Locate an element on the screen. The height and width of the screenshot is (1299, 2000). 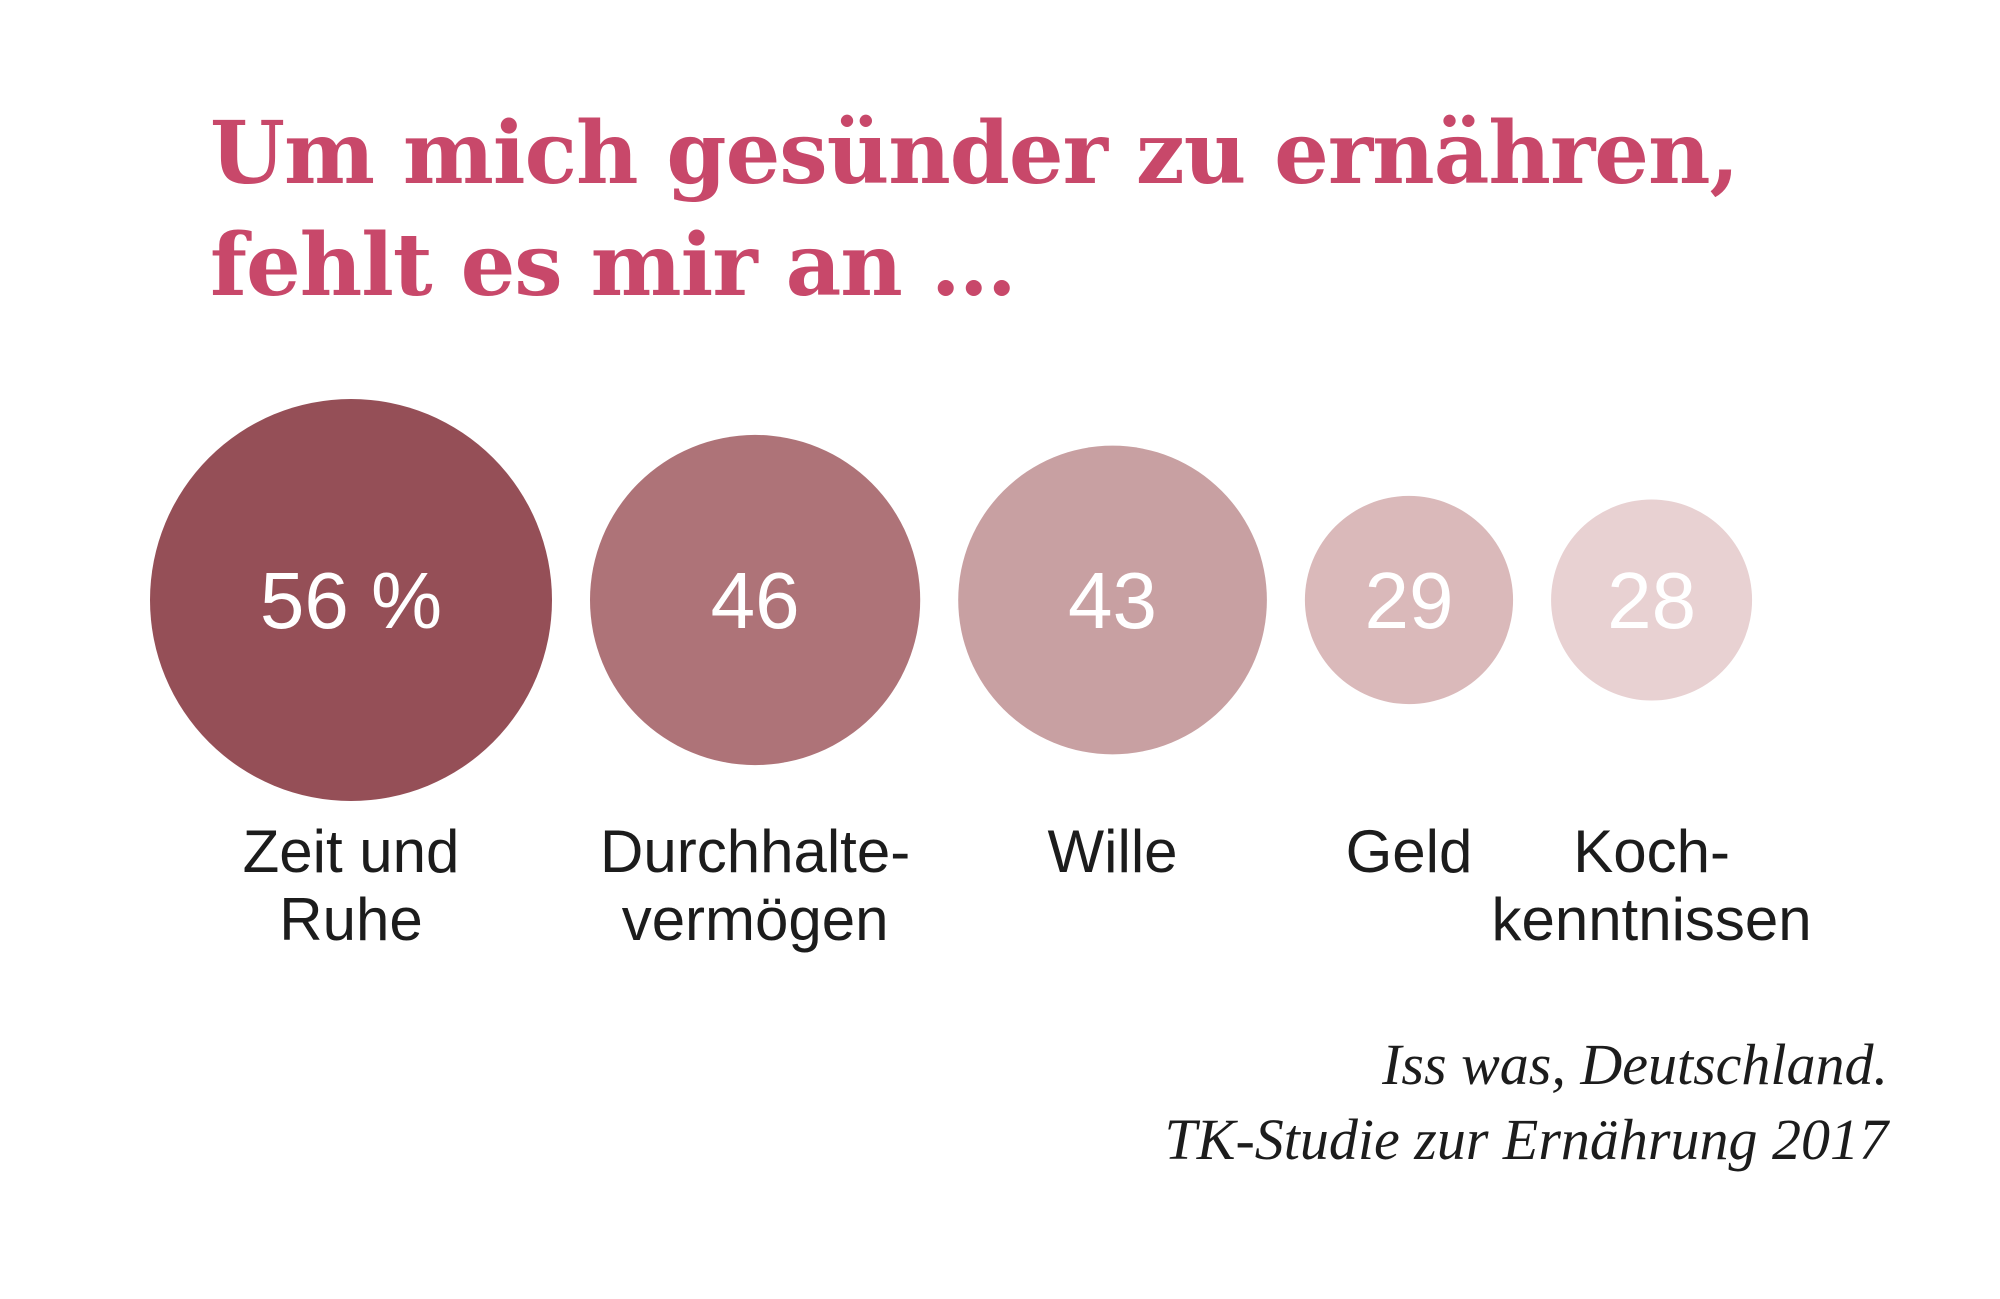
bubble-label-2: Durchhalte-vermögen is located at coordinates (755, 885).